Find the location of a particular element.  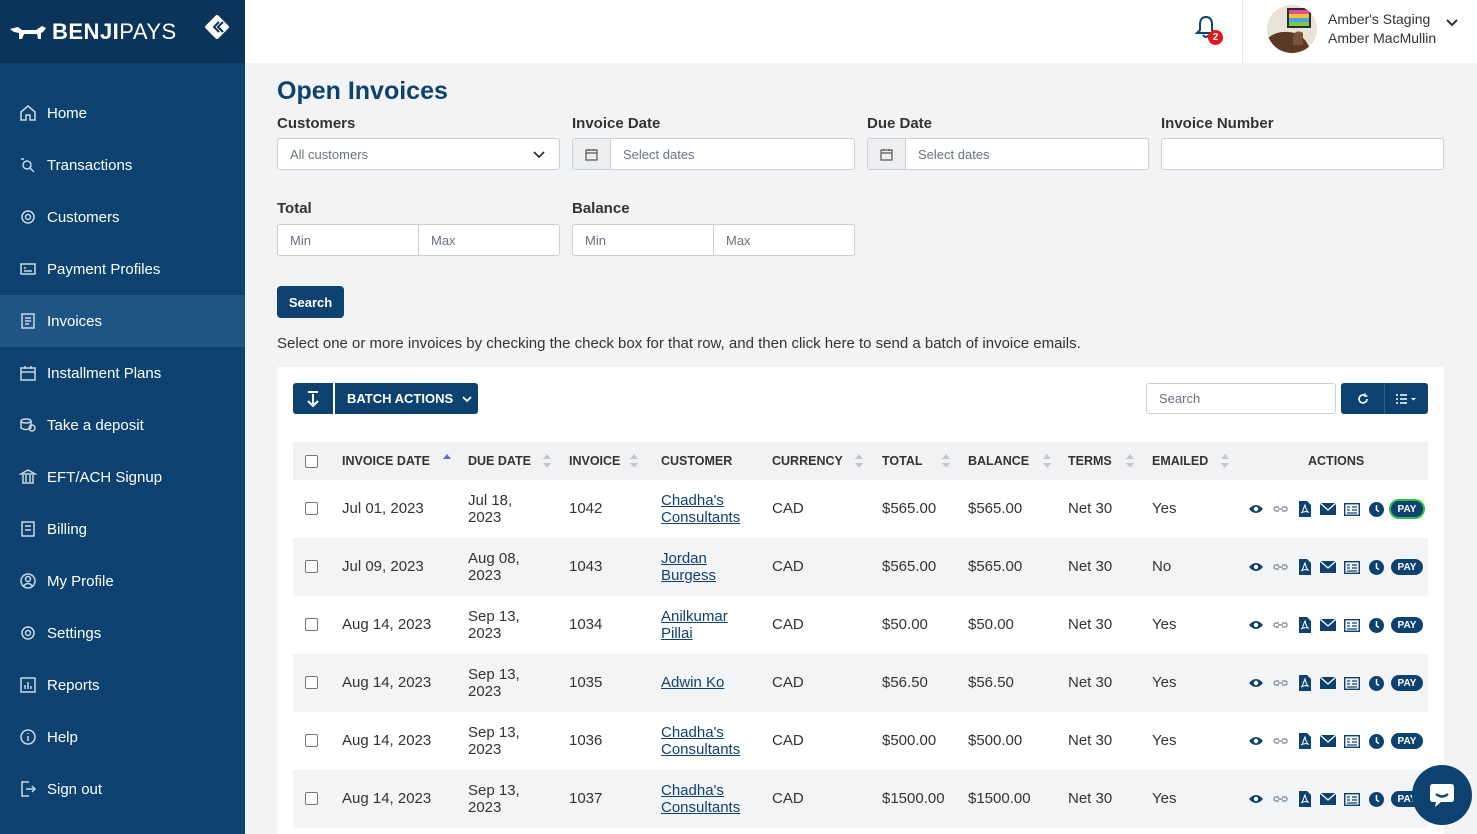

collapse-sidebar-icon is located at coordinates (217, 27).